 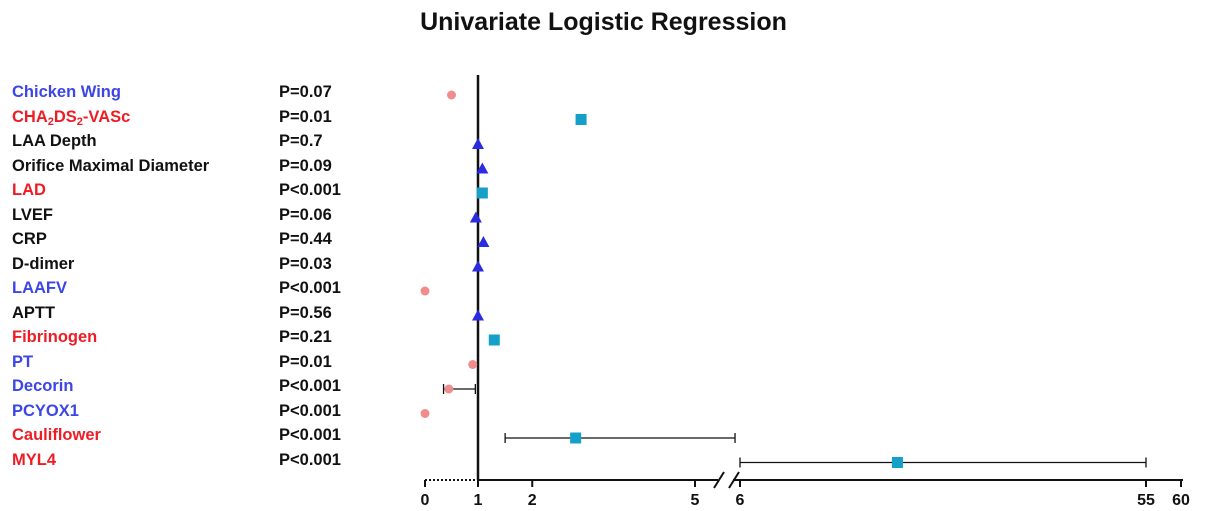 What do you see at coordinates (740, 500) in the screenshot?
I see `x-tick-label: 6` at bounding box center [740, 500].